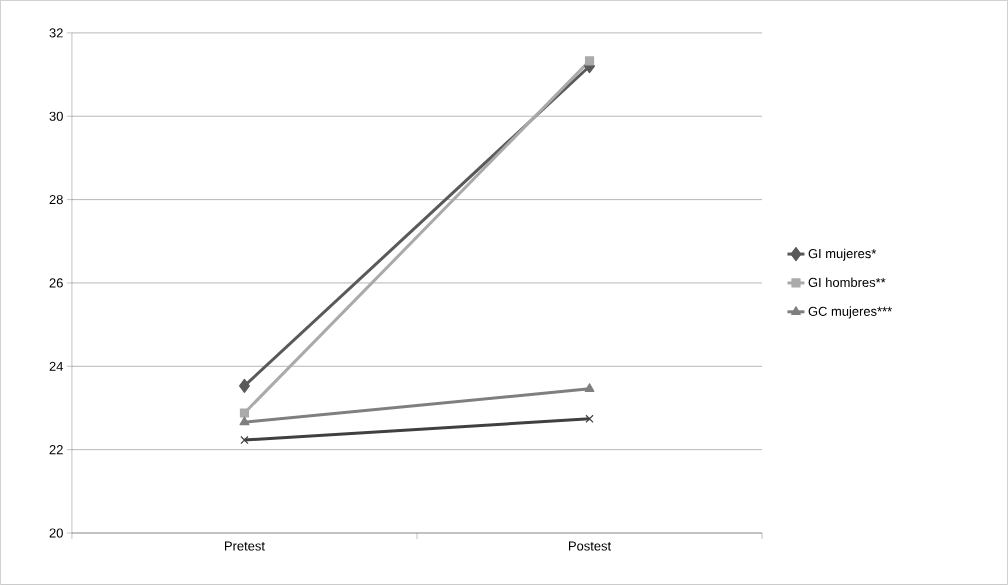 The width and height of the screenshot is (1008, 585). What do you see at coordinates (56, 116) in the screenshot?
I see `y-tick-label: 30` at bounding box center [56, 116].